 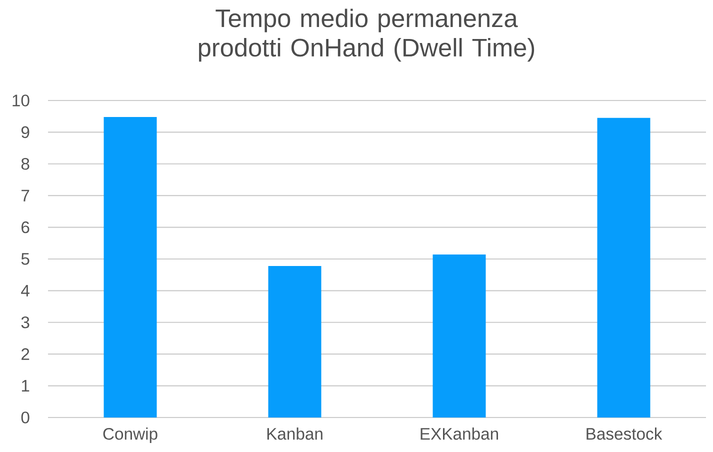 What do you see at coordinates (26, 196) in the screenshot?
I see `y-tick-label: 7` at bounding box center [26, 196].